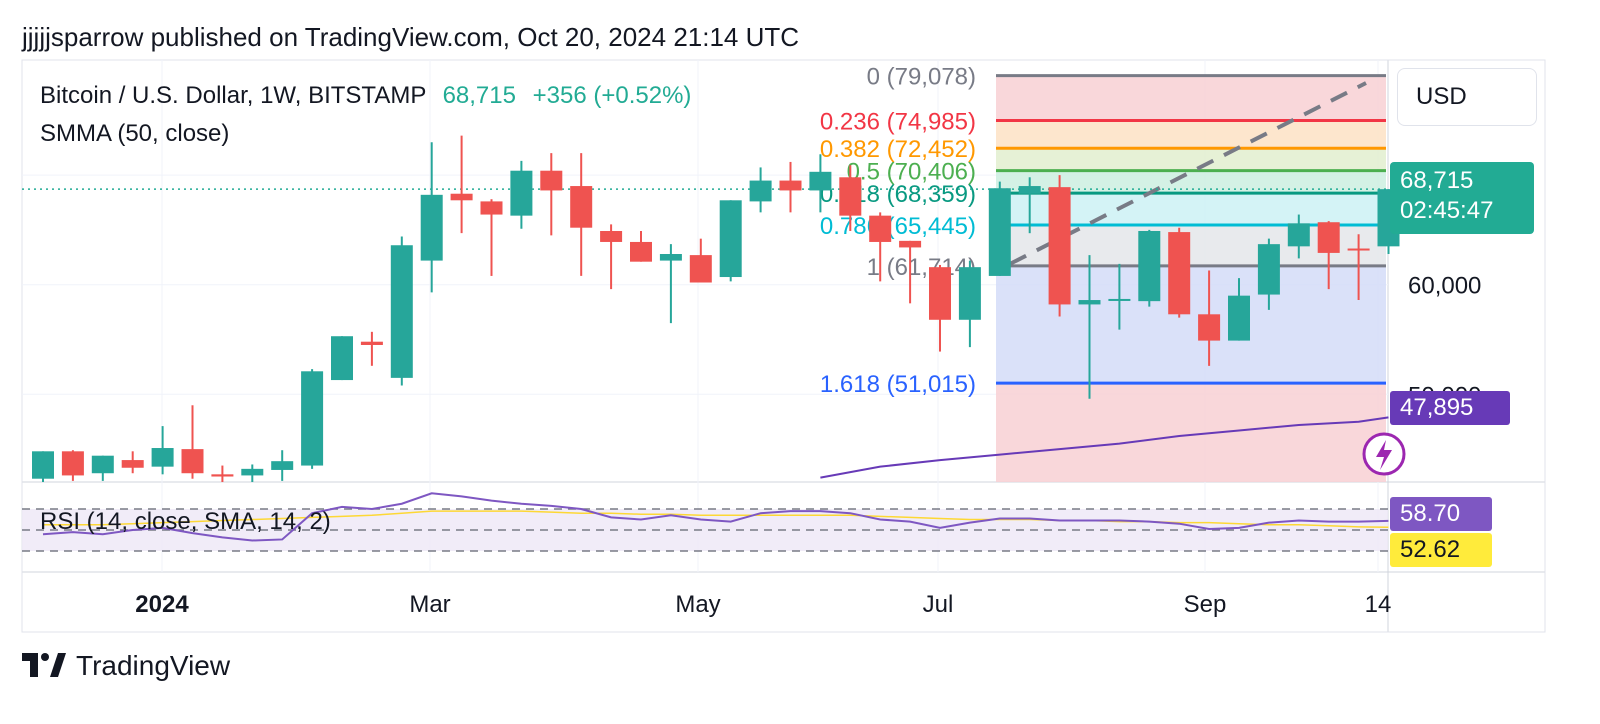 The height and width of the screenshot is (724, 1600). What do you see at coordinates (1441, 514) in the screenshot?
I see `rsi-tag: 58.70` at bounding box center [1441, 514].